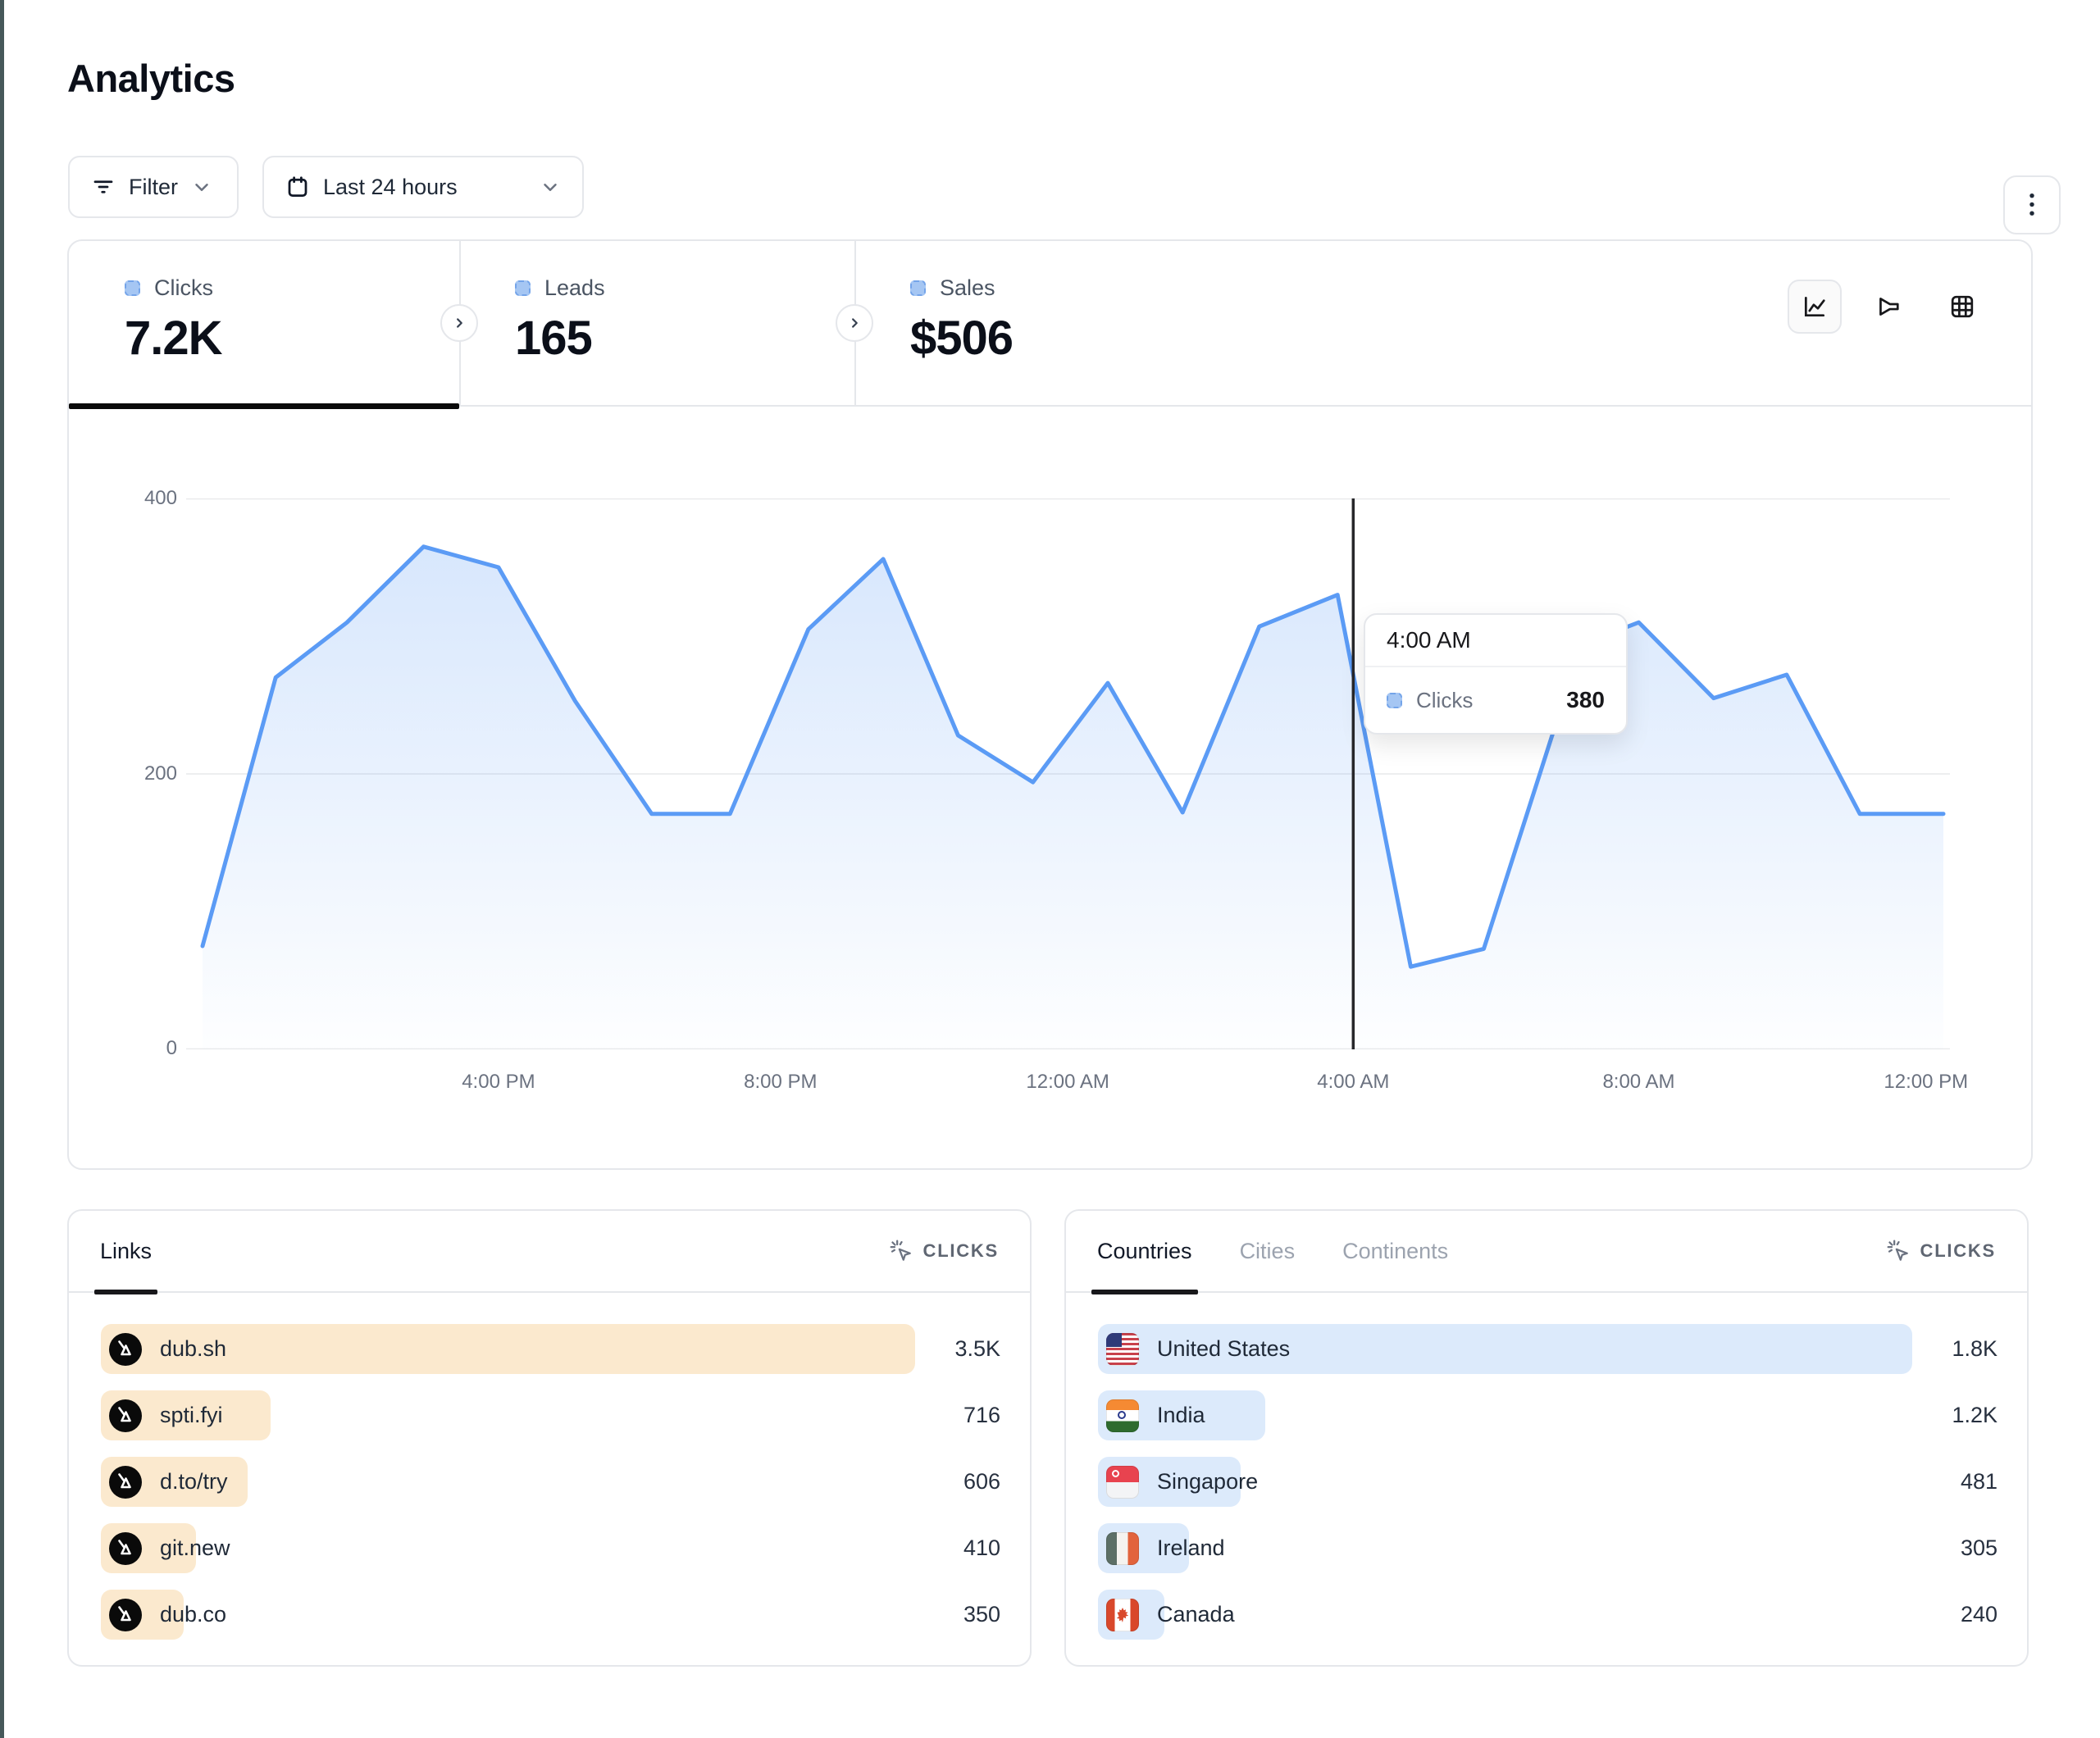  Describe the element at coordinates (550, 1482) in the screenshot. I see `list-item: d.to/try 606` at that location.